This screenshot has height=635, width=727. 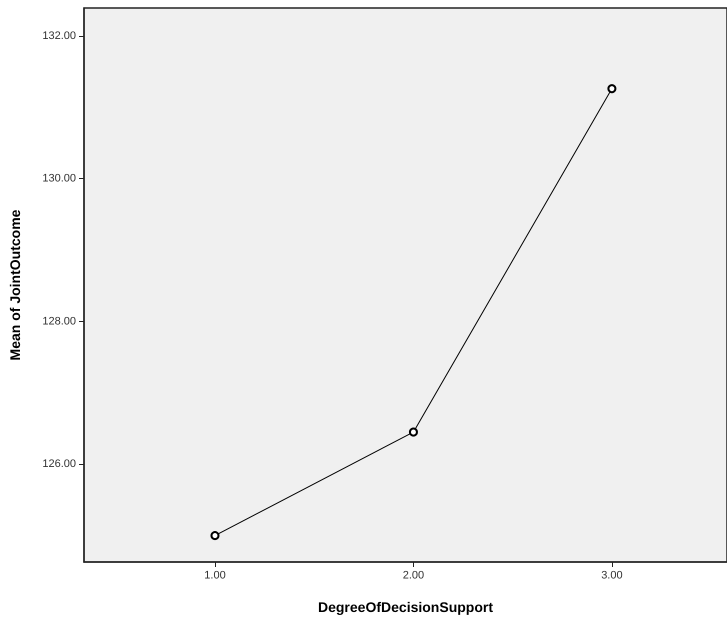 I want to click on y-tick-label: 126.00, so click(x=59, y=464).